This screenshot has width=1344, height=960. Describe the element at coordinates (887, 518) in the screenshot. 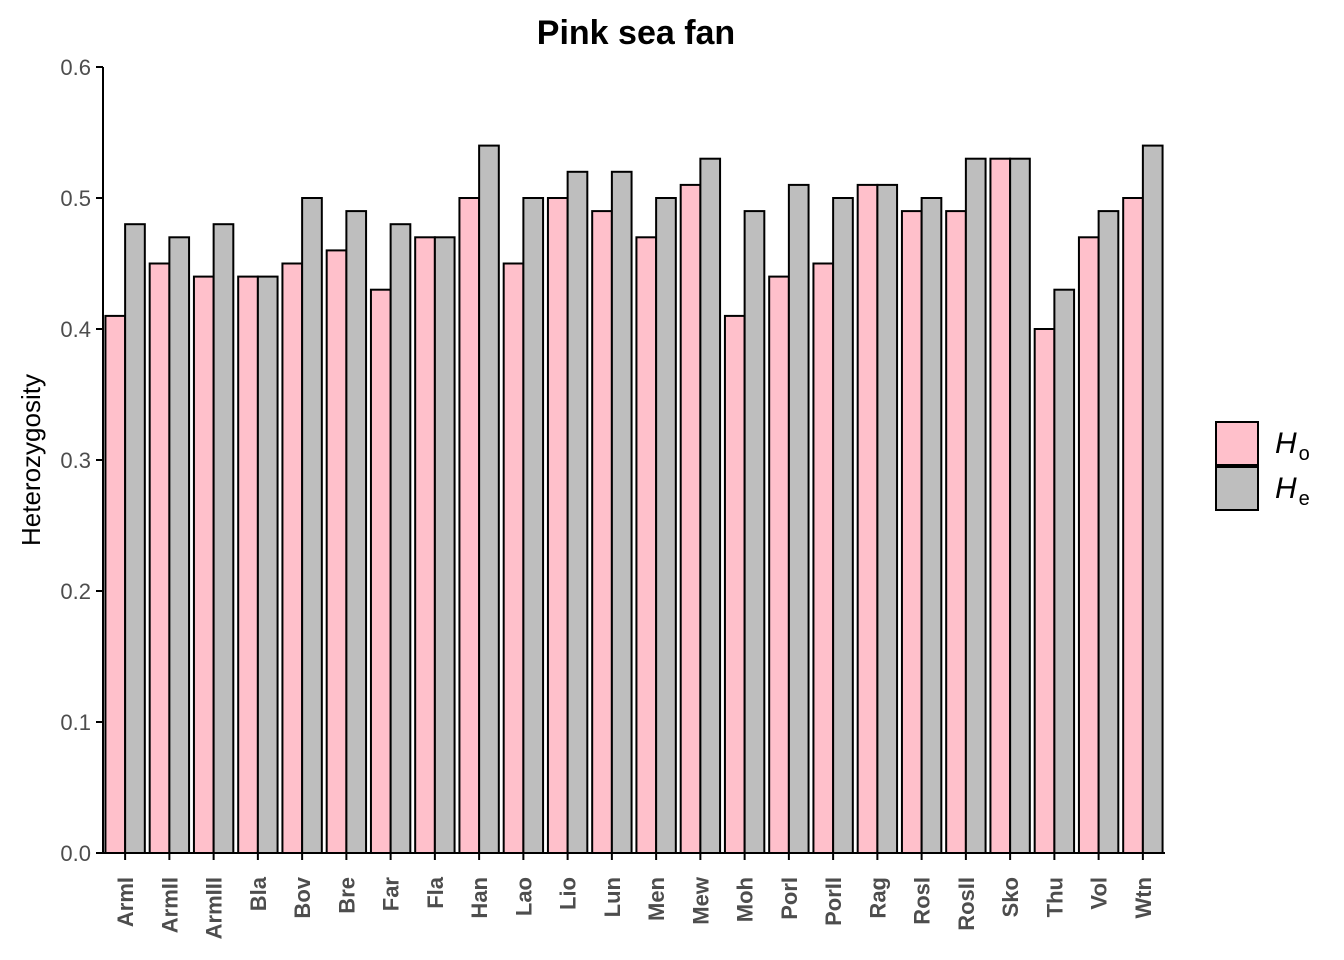

I see `bar-Rag-e` at that location.